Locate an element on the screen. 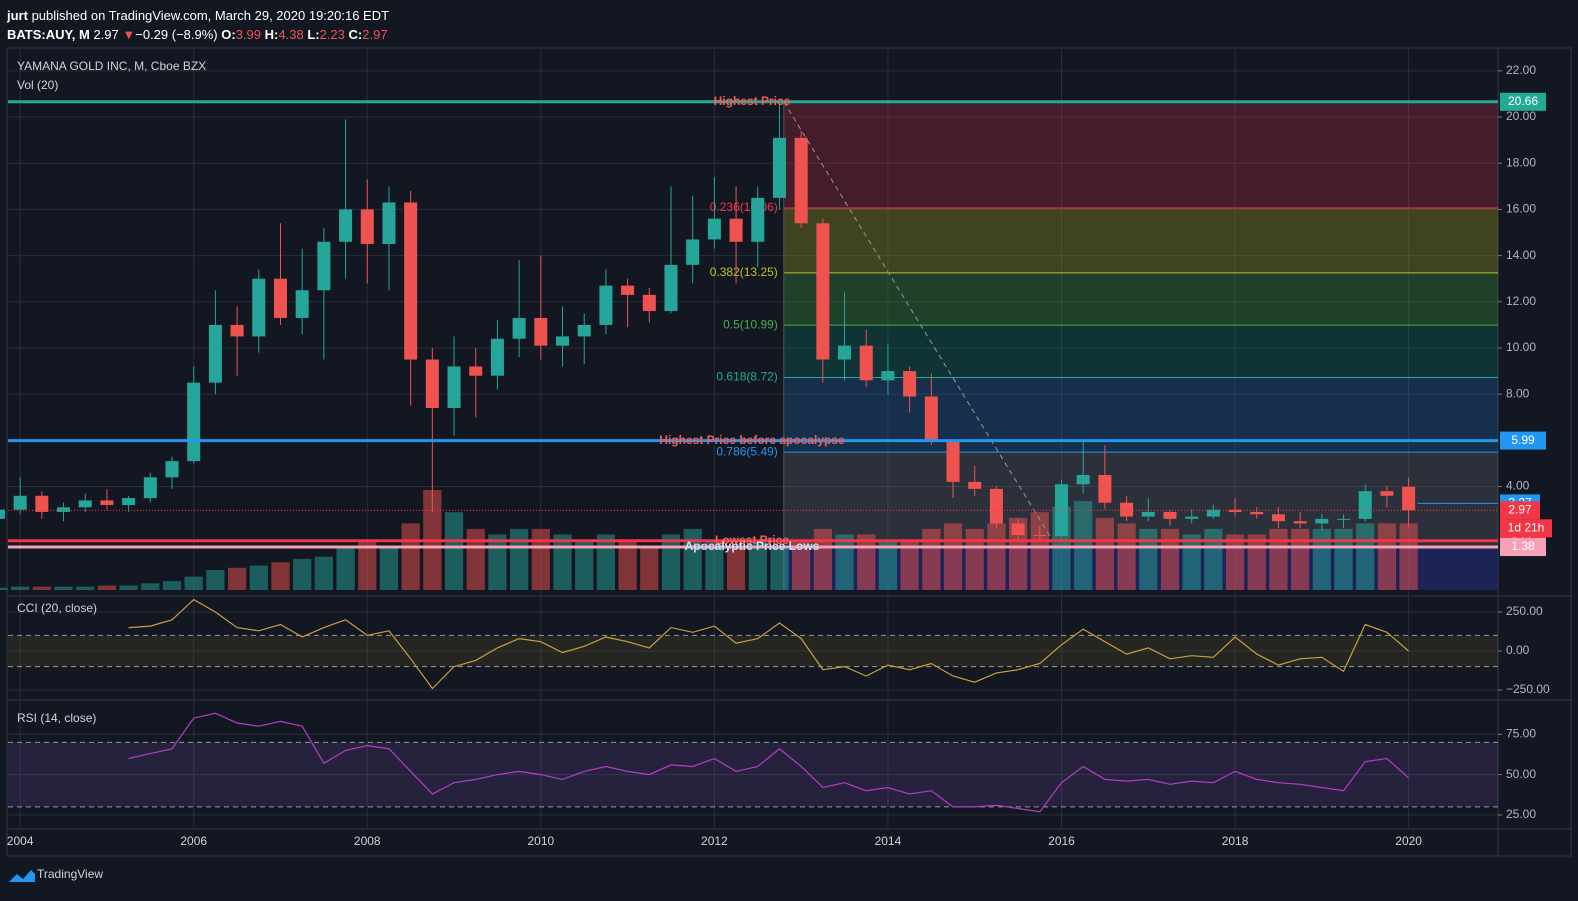 The image size is (1578, 901). cci-title: CCI (20, close) is located at coordinates (57, 608).